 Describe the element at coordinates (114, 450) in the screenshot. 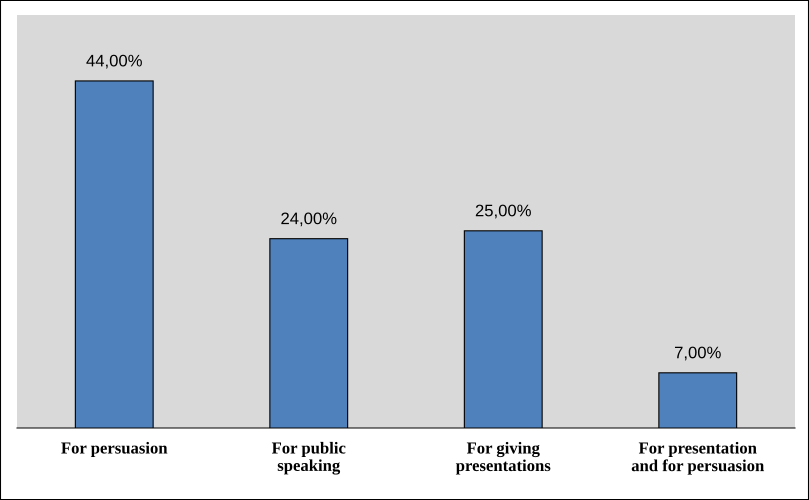

I see `x-tick-label: For persuasion` at that location.